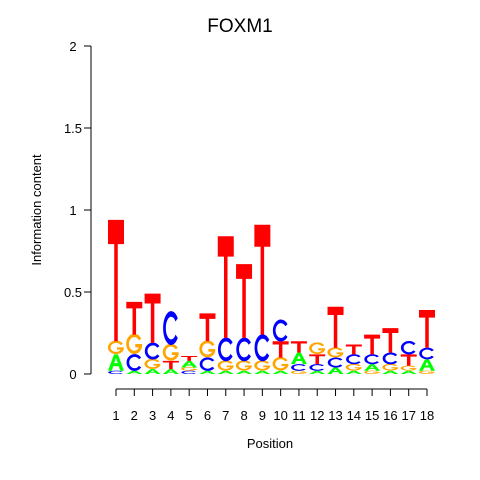 The width and height of the screenshot is (480, 480). I want to click on x-tick-label: 5, so click(189, 415).